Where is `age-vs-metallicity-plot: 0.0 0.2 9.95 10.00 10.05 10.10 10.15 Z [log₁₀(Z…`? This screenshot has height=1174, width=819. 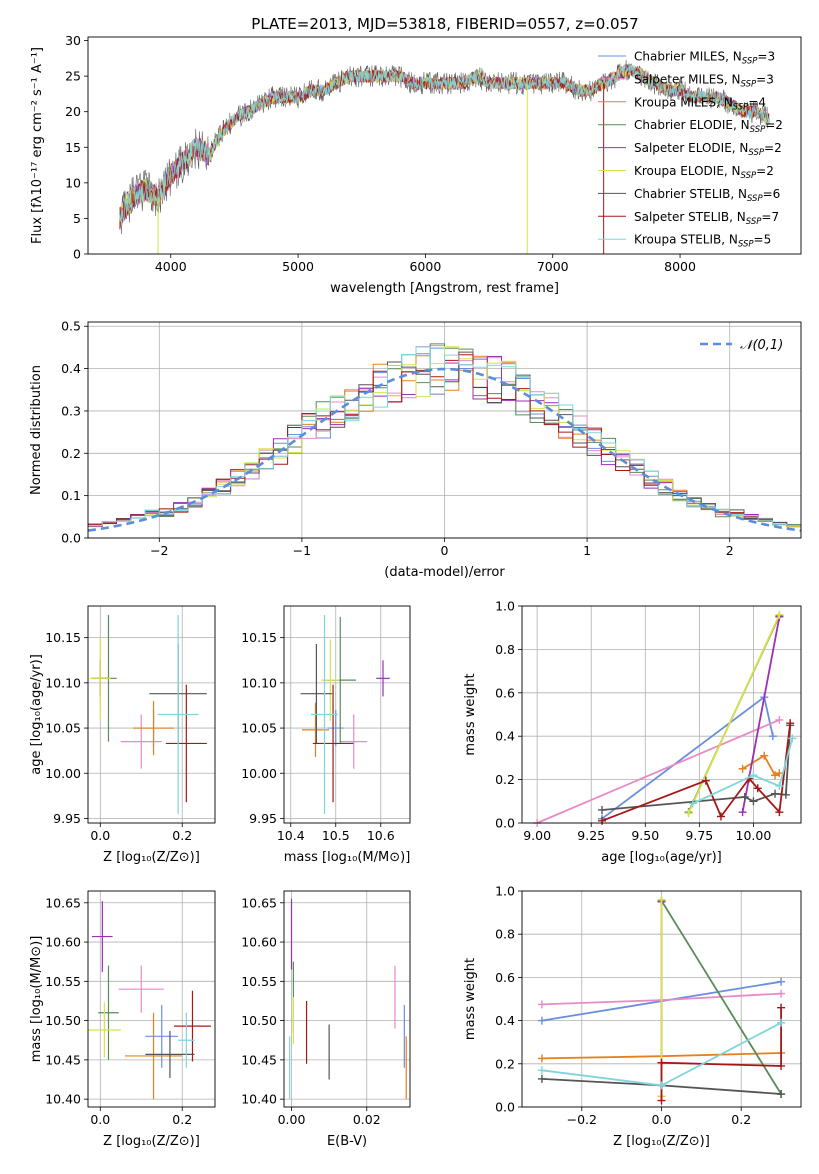 age-vs-metallicity-plot: 0.0 0.2 9.95 10.00 10.05 10.10 10.15 Z [log₁₀(Z… is located at coordinates (122, 735).